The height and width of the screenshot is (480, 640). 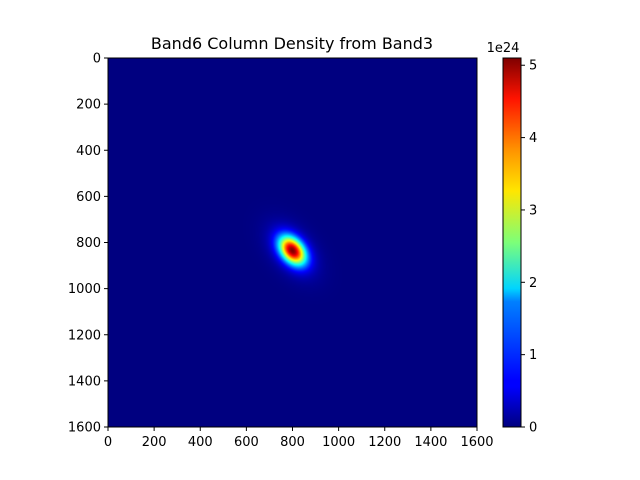 I want to click on x-tick-label: 1200, so click(x=384, y=442).